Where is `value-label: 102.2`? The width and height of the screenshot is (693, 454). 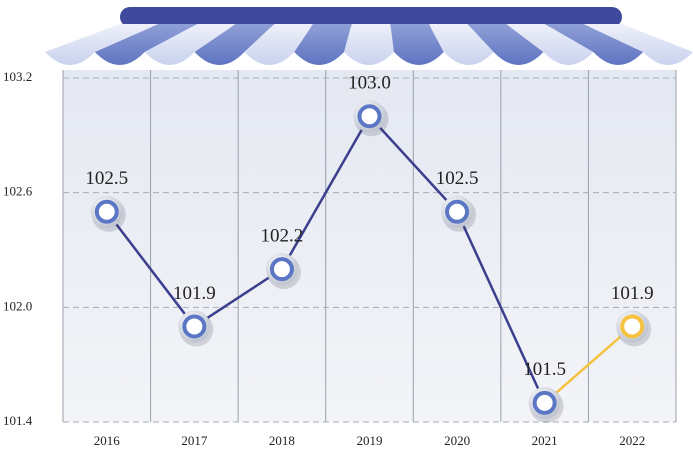 value-label: 102.2 is located at coordinates (282, 235).